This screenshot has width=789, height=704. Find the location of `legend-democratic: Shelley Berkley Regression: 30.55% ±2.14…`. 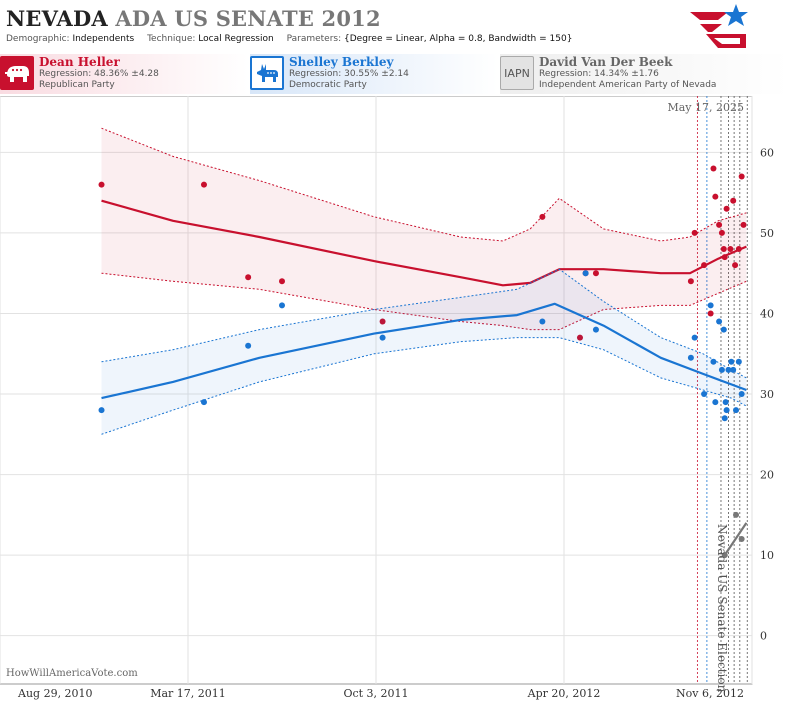

legend-democratic: Shelley Berkley Regression: 30.55% ±2.14… is located at coordinates (374, 74).